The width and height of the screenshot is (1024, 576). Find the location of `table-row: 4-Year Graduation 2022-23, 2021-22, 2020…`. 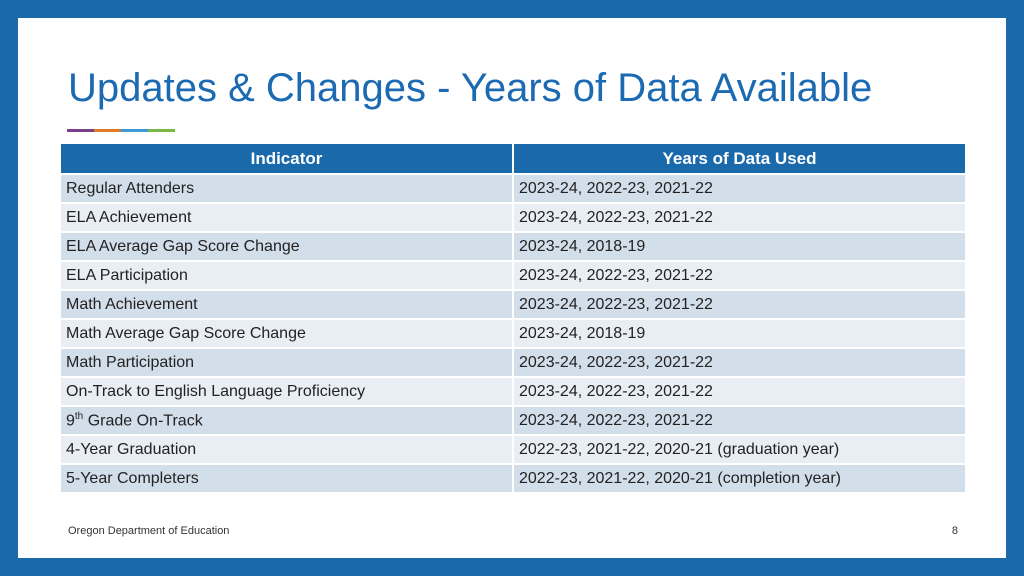

table-row: 4-Year Graduation 2022-23, 2021-22, 2020… is located at coordinates (513, 449).